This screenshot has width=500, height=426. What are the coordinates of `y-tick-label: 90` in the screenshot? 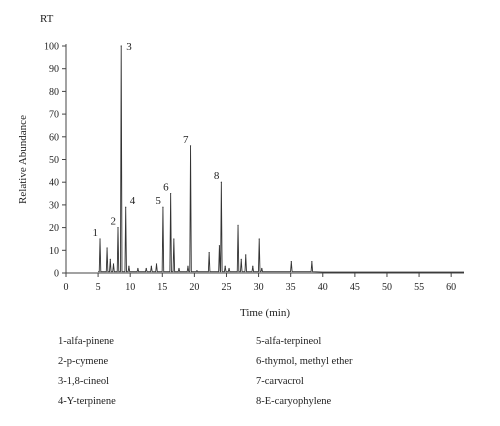 It's located at (54, 69).